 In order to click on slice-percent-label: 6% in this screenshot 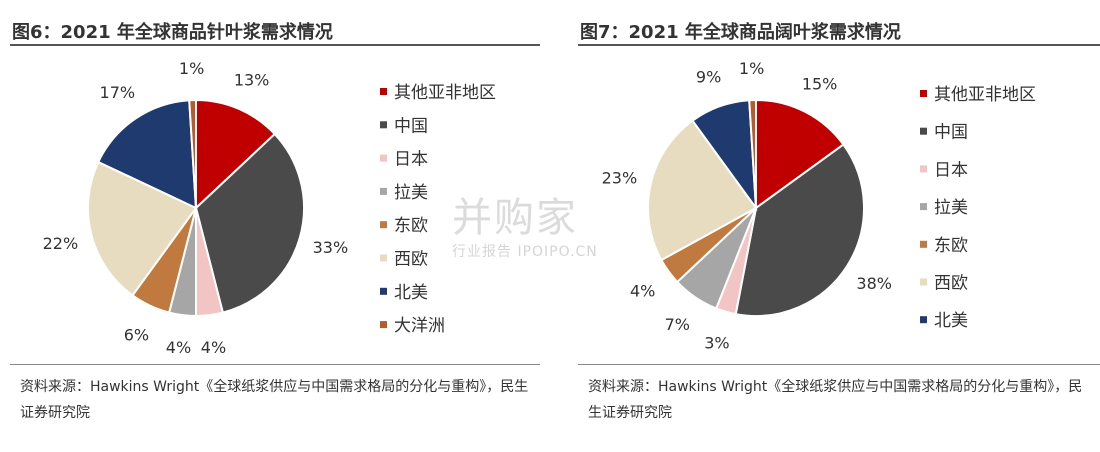, I will do `click(136, 335)`.